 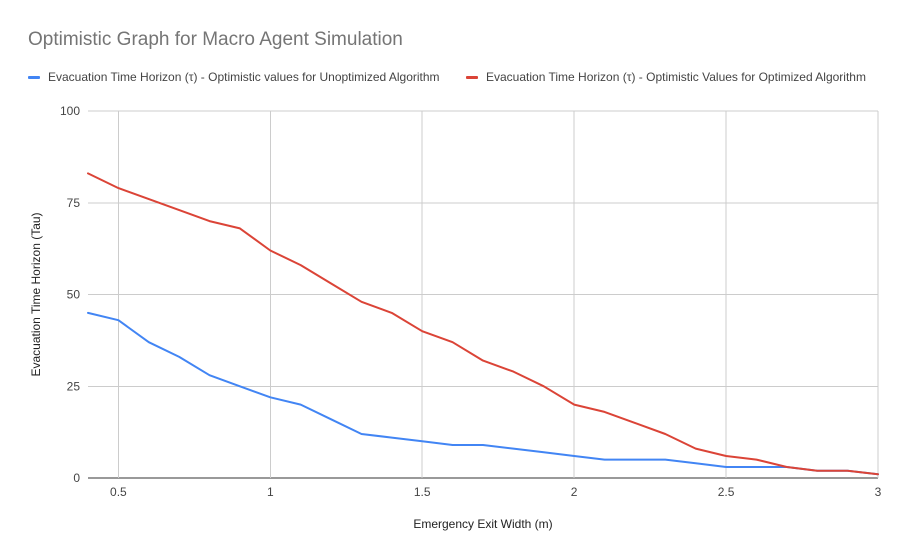 What do you see at coordinates (270, 492) in the screenshot?
I see `x-tick-label: 1` at bounding box center [270, 492].